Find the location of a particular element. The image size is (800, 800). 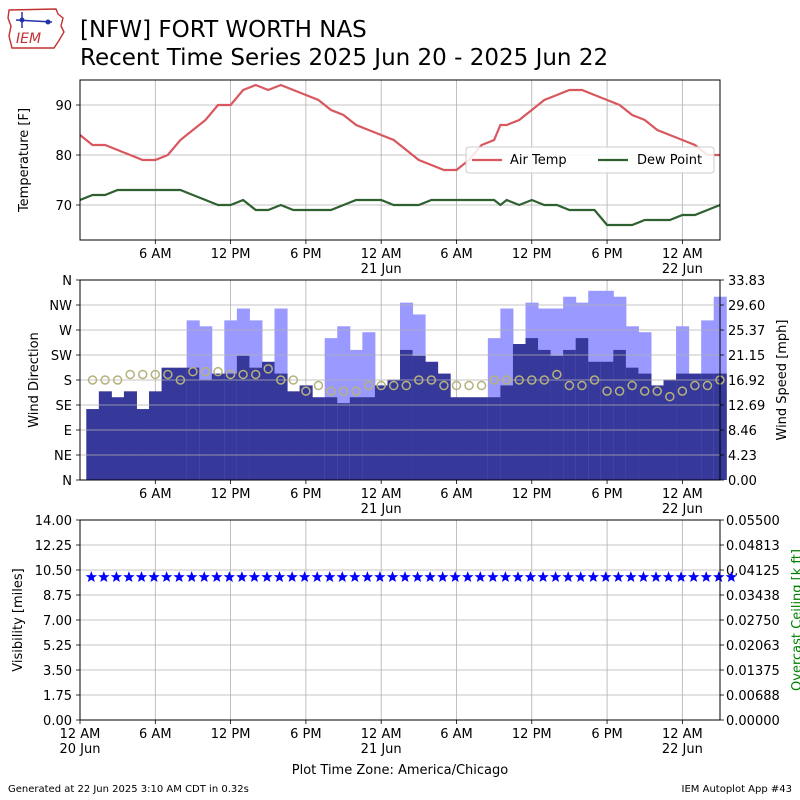

y-tick-label-right: 0.00 is located at coordinates (742, 481).